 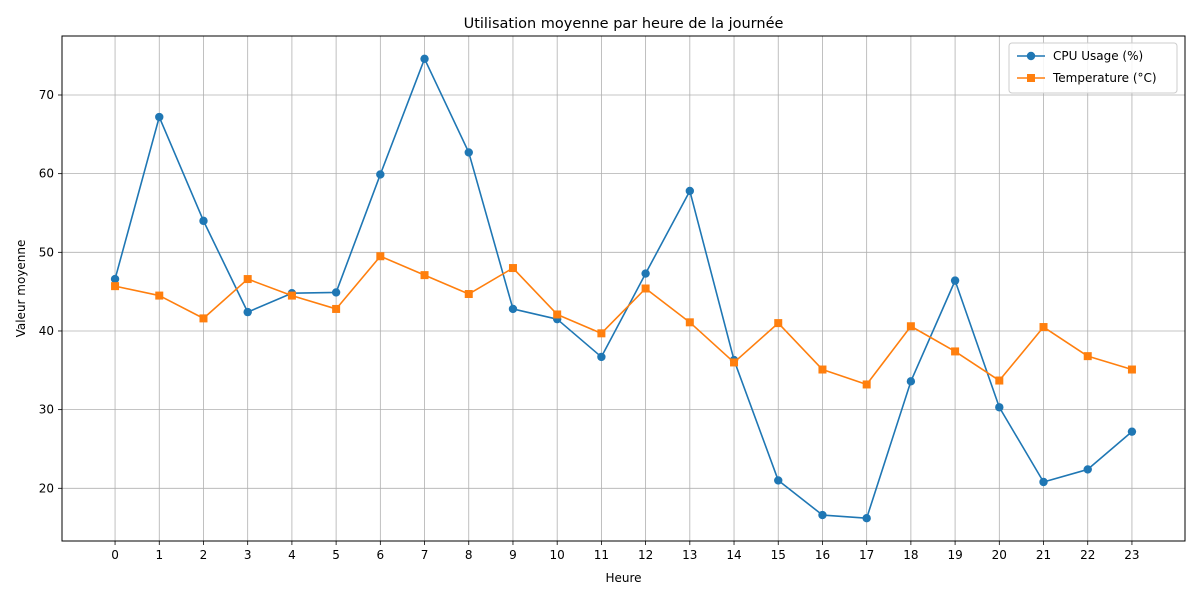 What do you see at coordinates (1131, 555) in the screenshot?
I see `x-tick-label: 23` at bounding box center [1131, 555].